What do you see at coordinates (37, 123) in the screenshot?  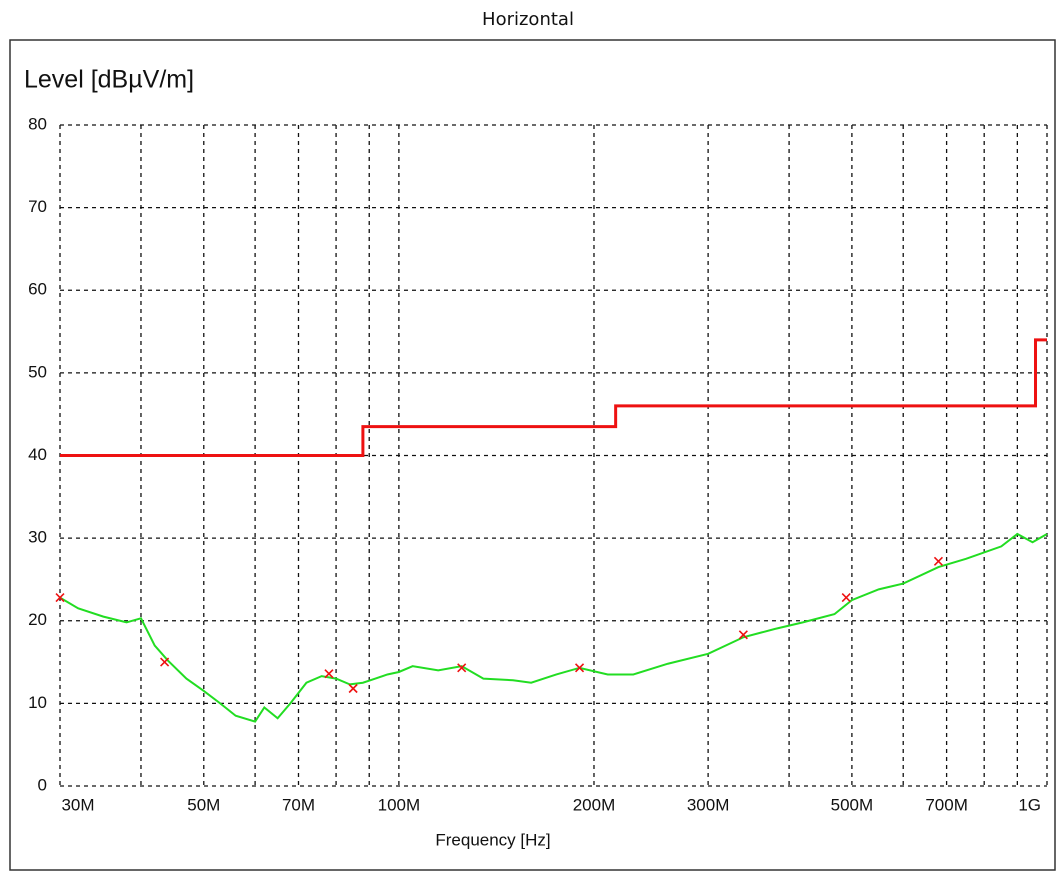 I see `y-tick-label: 80` at bounding box center [37, 123].